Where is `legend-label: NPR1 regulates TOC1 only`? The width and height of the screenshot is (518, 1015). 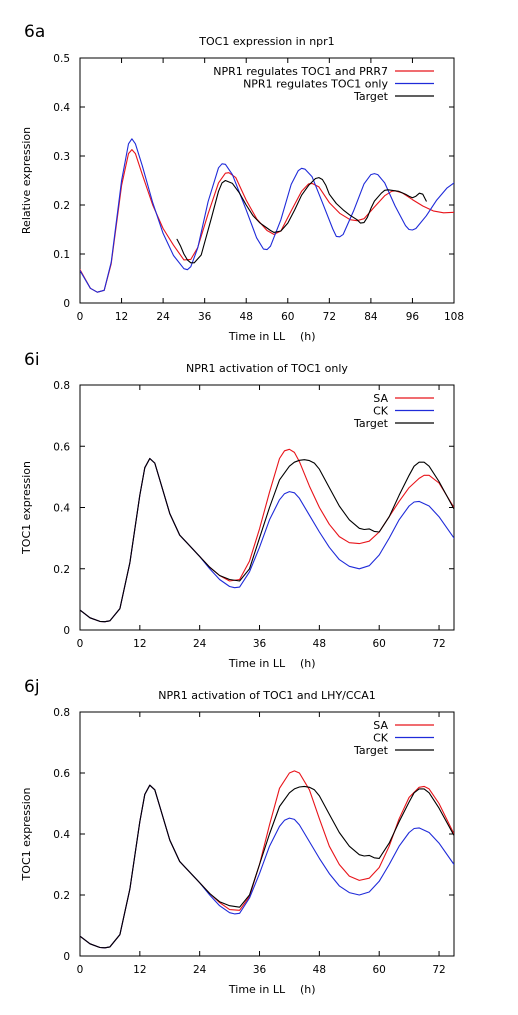 legend-label: NPR1 regulates TOC1 only is located at coordinates (315, 84).